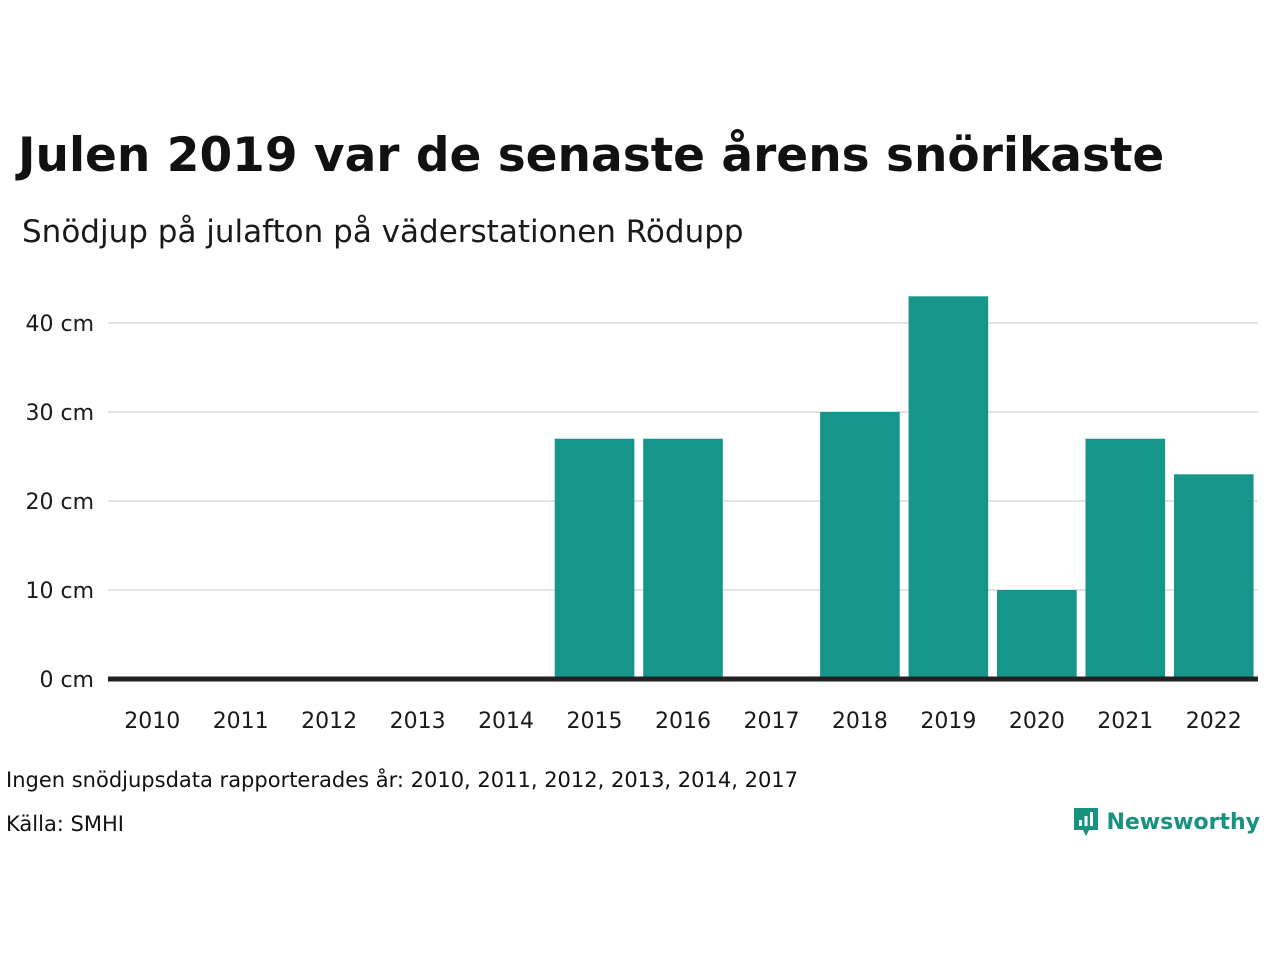 This screenshot has width=1280, height=960. Describe the element at coordinates (771, 721) in the screenshot. I see `x-tick-label: 2017` at that location.